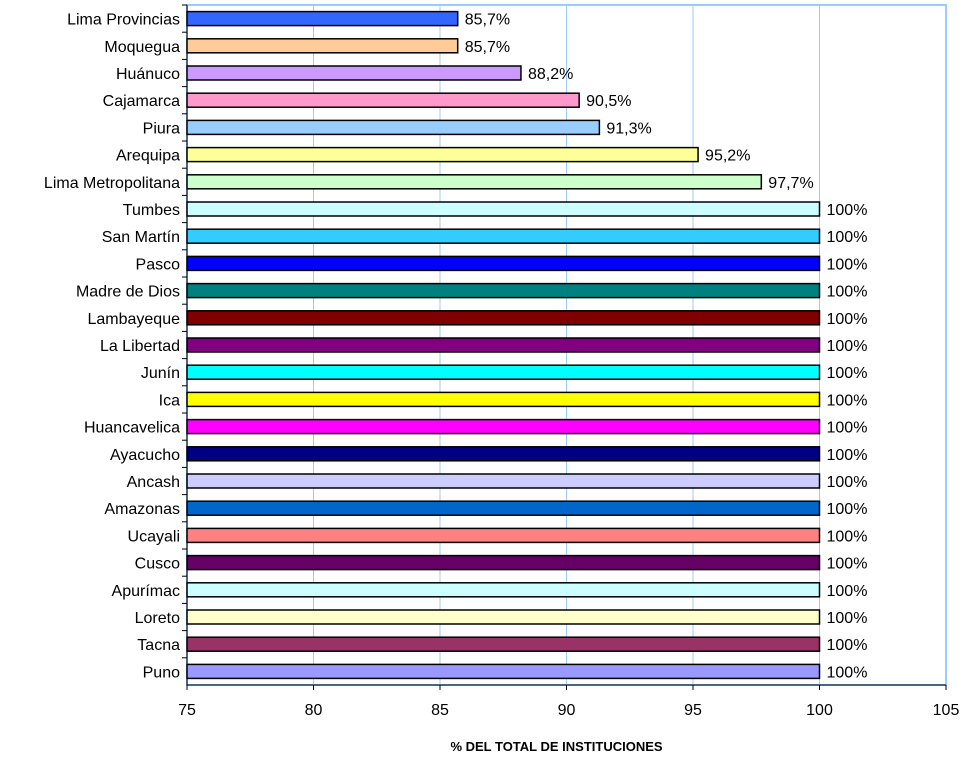 This screenshot has height=764, width=968. I want to click on x-tick-label: 100, so click(819, 710).